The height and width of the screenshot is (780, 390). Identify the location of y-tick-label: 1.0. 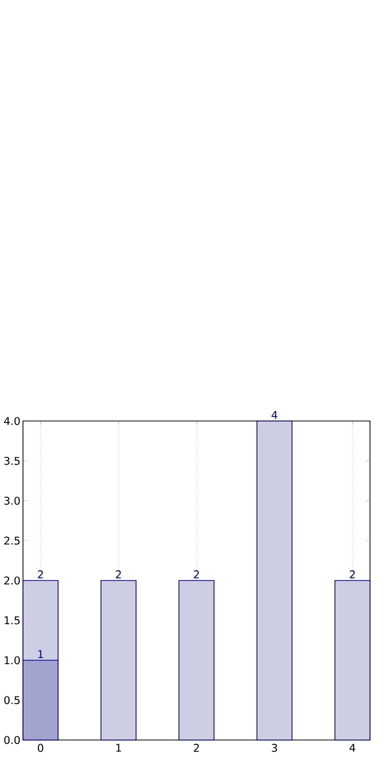
(12, 660).